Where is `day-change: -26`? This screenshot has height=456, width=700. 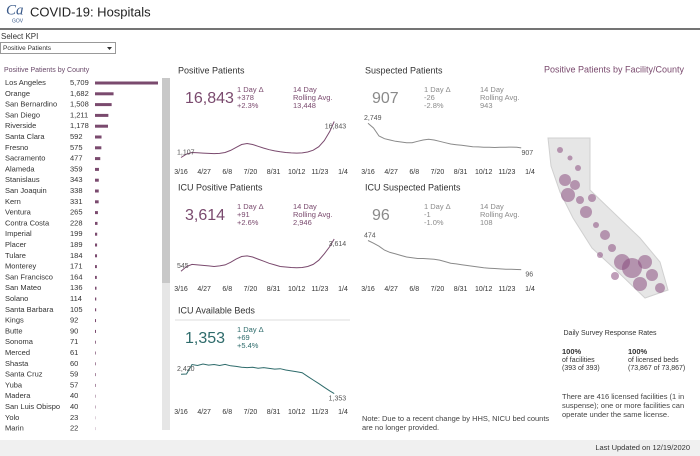 day-change: -26 is located at coordinates (429, 97).